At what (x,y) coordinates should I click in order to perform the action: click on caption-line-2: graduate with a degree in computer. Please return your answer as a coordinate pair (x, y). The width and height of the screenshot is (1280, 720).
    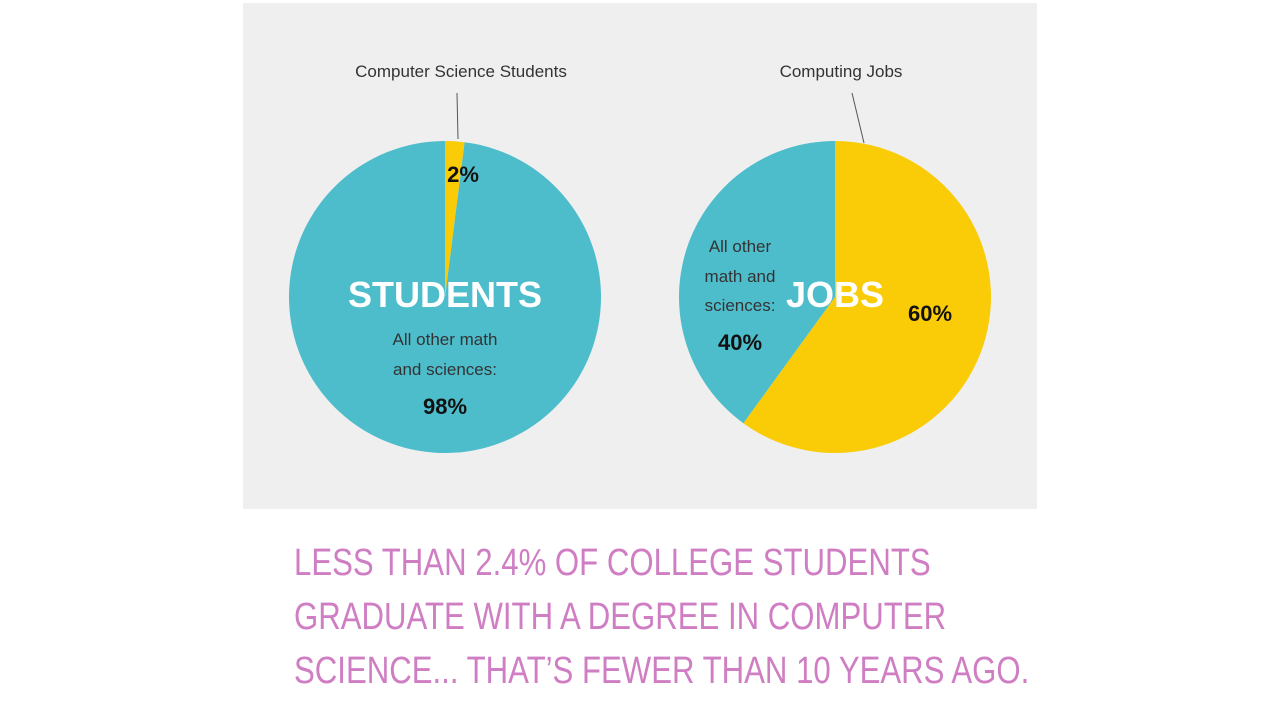
    Looking at the image, I should click on (620, 617).